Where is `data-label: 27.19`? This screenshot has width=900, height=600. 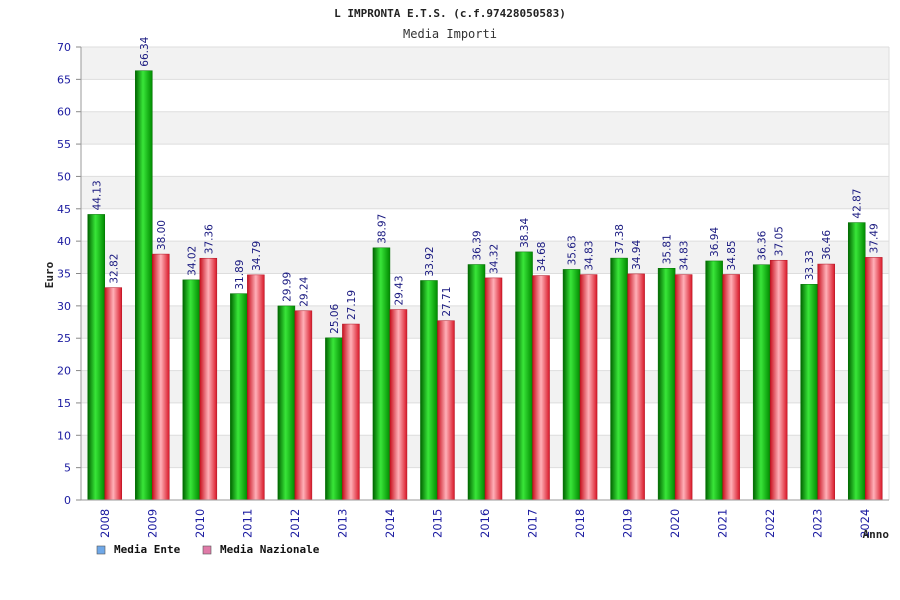 data-label: 27.19 is located at coordinates (352, 305).